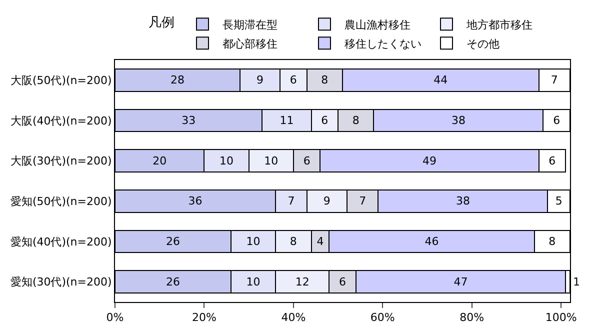  What do you see at coordinates (61, 81) in the screenshot?
I see `y-tick-label: 大阪(50代)(n=200)` at bounding box center [61, 81].